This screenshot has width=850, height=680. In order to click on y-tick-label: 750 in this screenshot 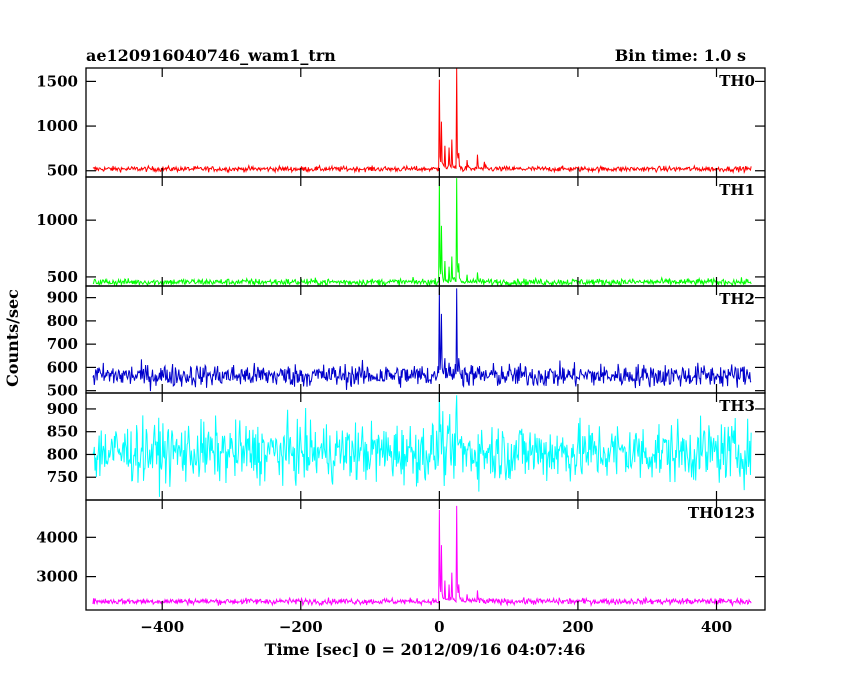, I will do `click(62, 477)`.